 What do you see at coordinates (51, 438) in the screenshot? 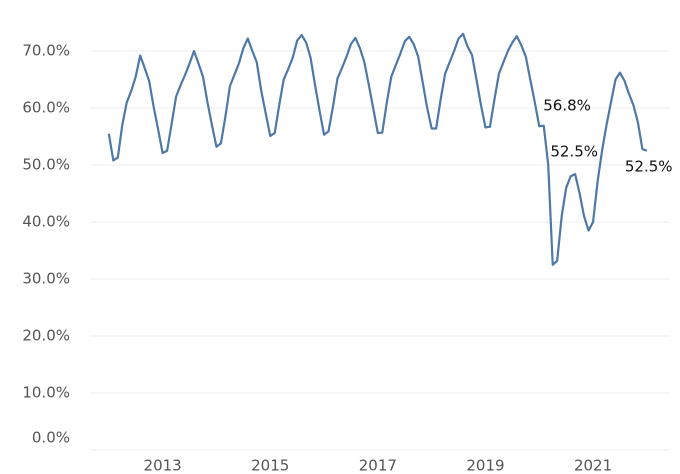
I see `y-tick-label: 0.0%` at bounding box center [51, 438].